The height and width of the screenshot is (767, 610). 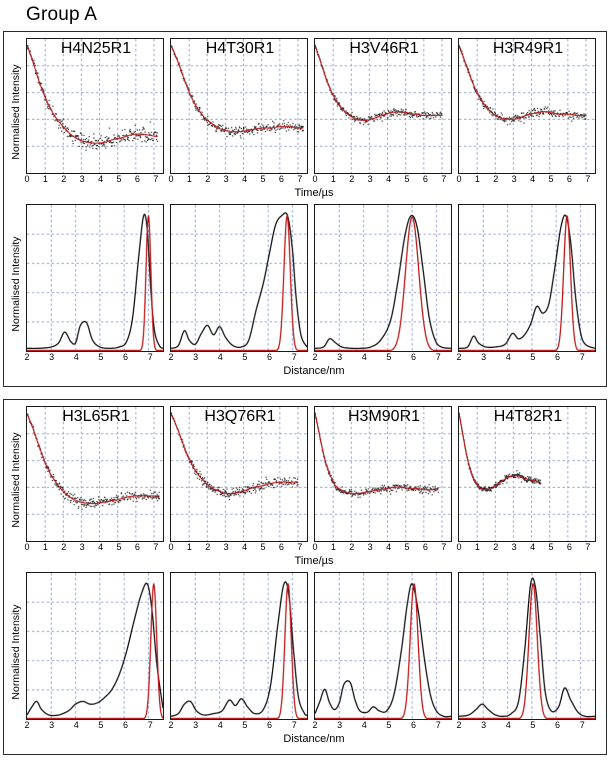 I want to click on plot-title: H4T30R1, so click(x=240, y=48).